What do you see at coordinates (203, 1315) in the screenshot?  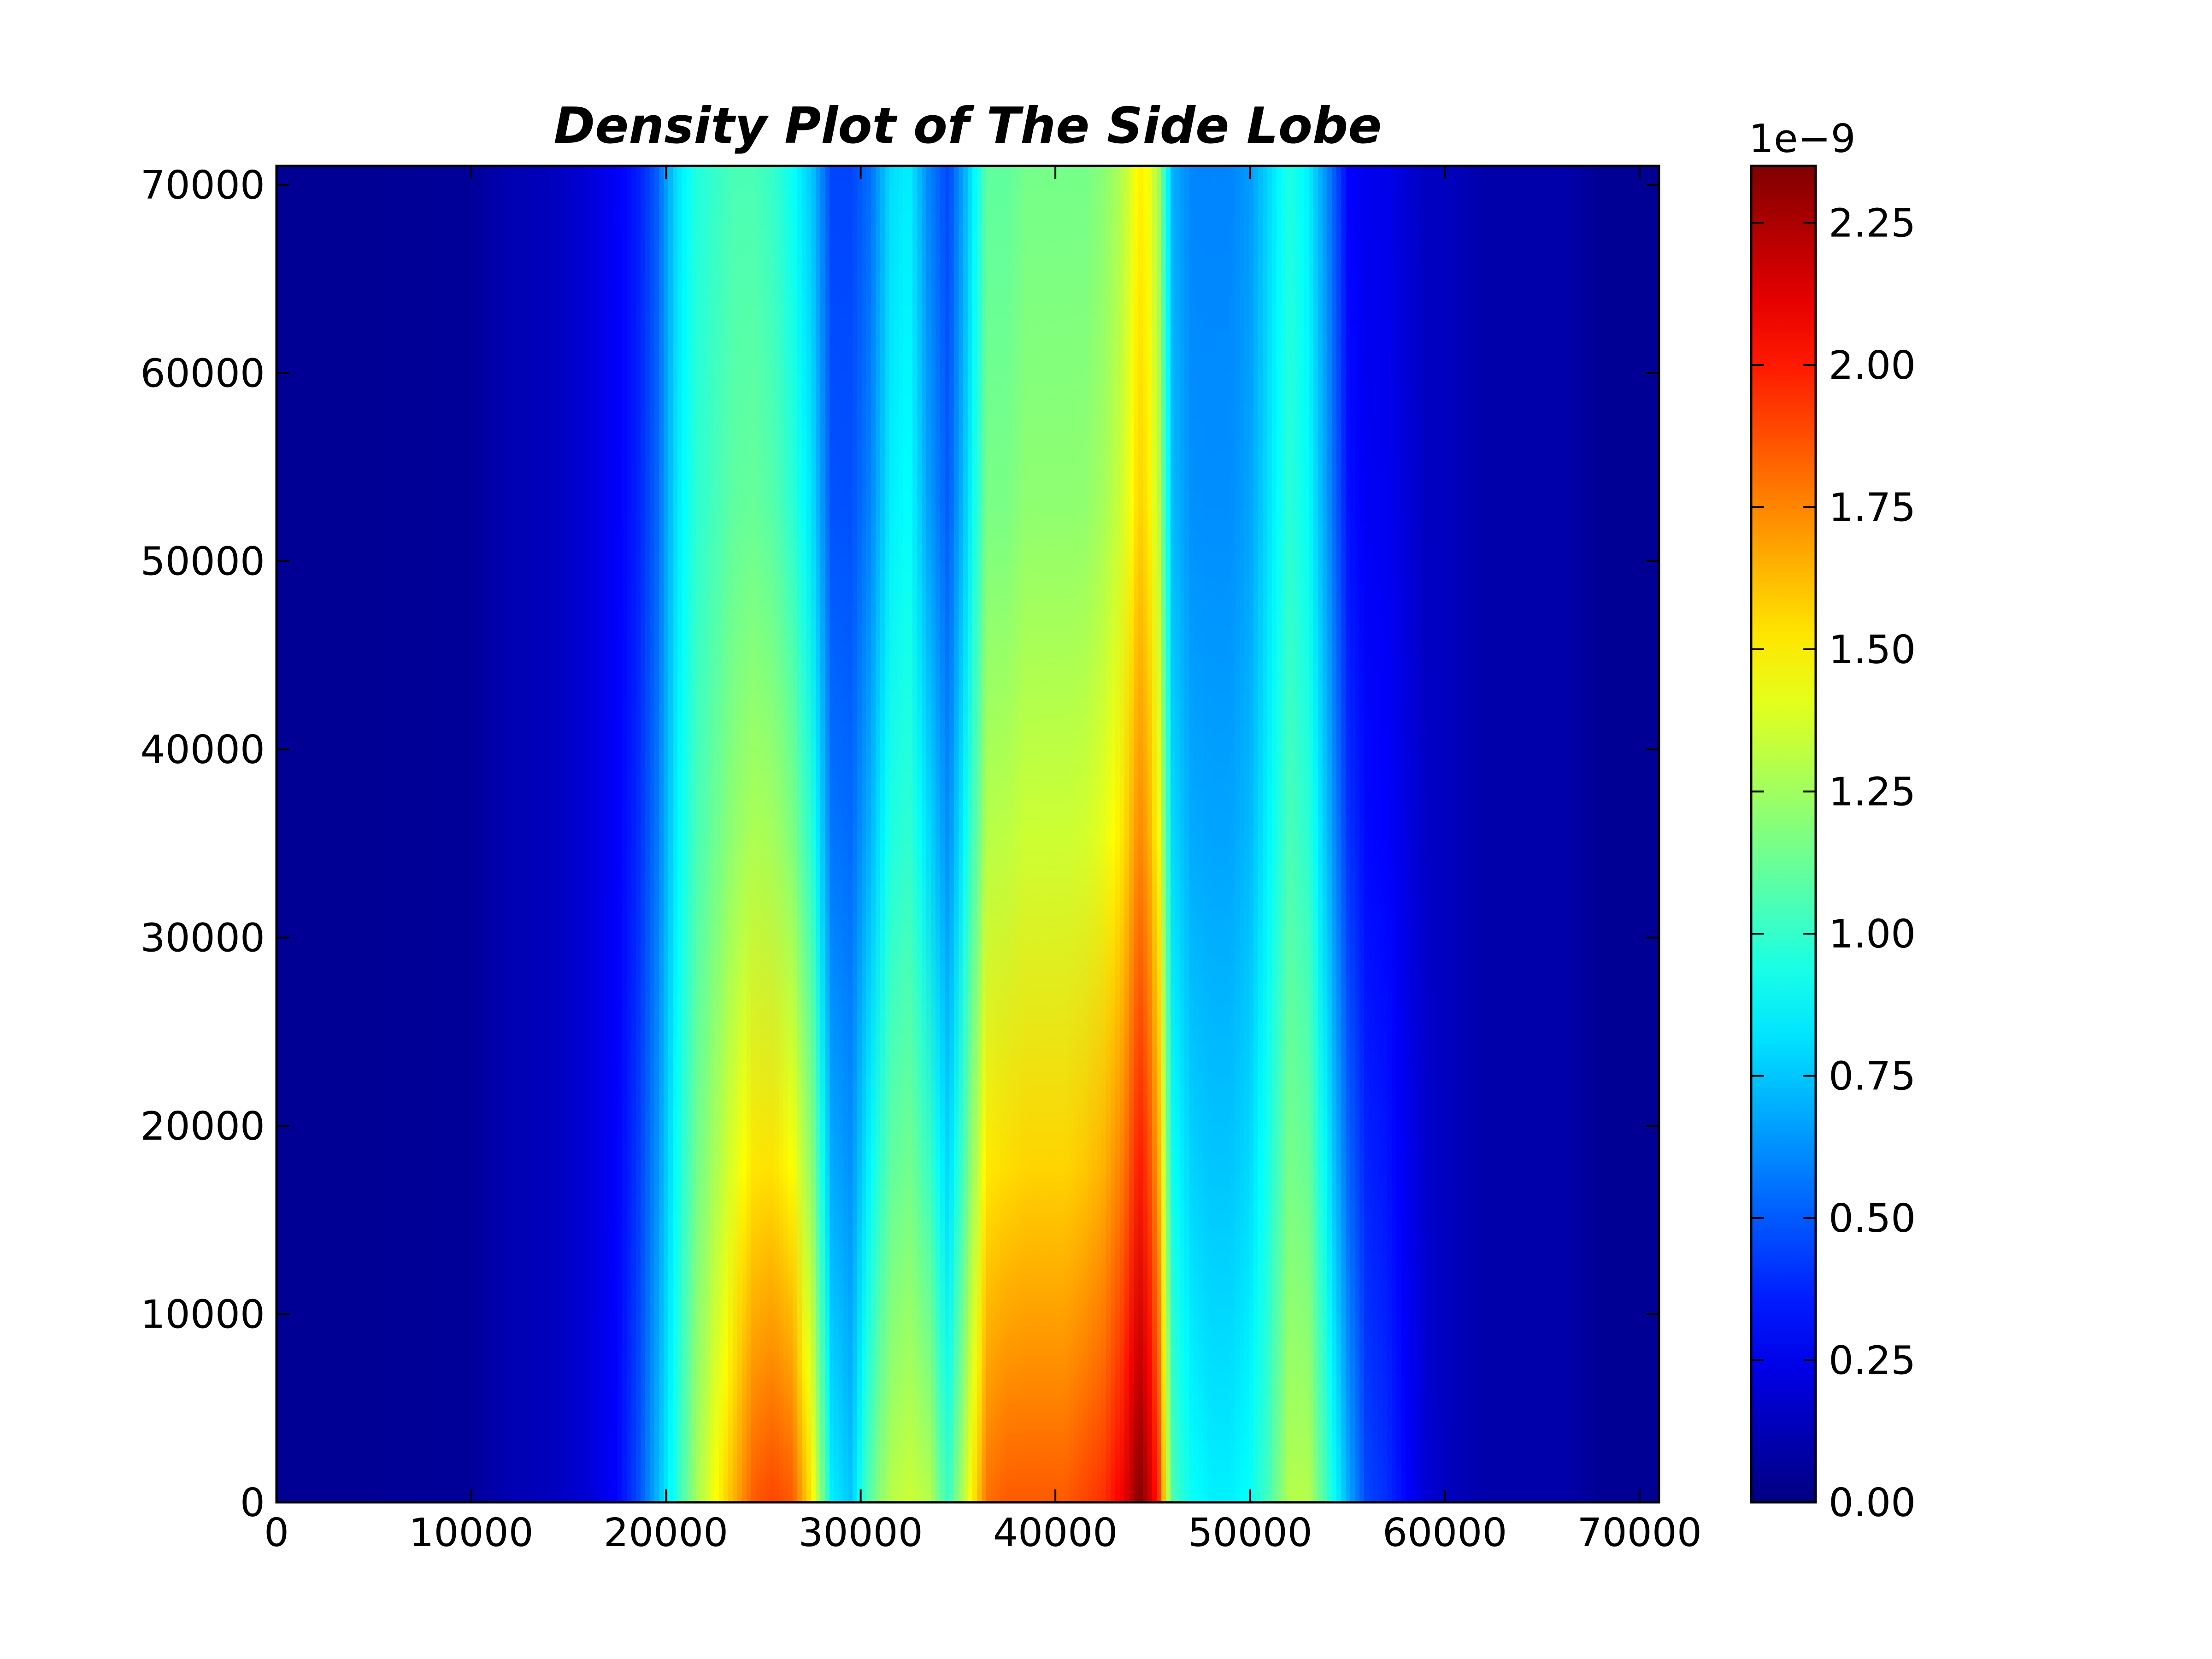 I see `y-tick-label: 10000` at bounding box center [203, 1315].